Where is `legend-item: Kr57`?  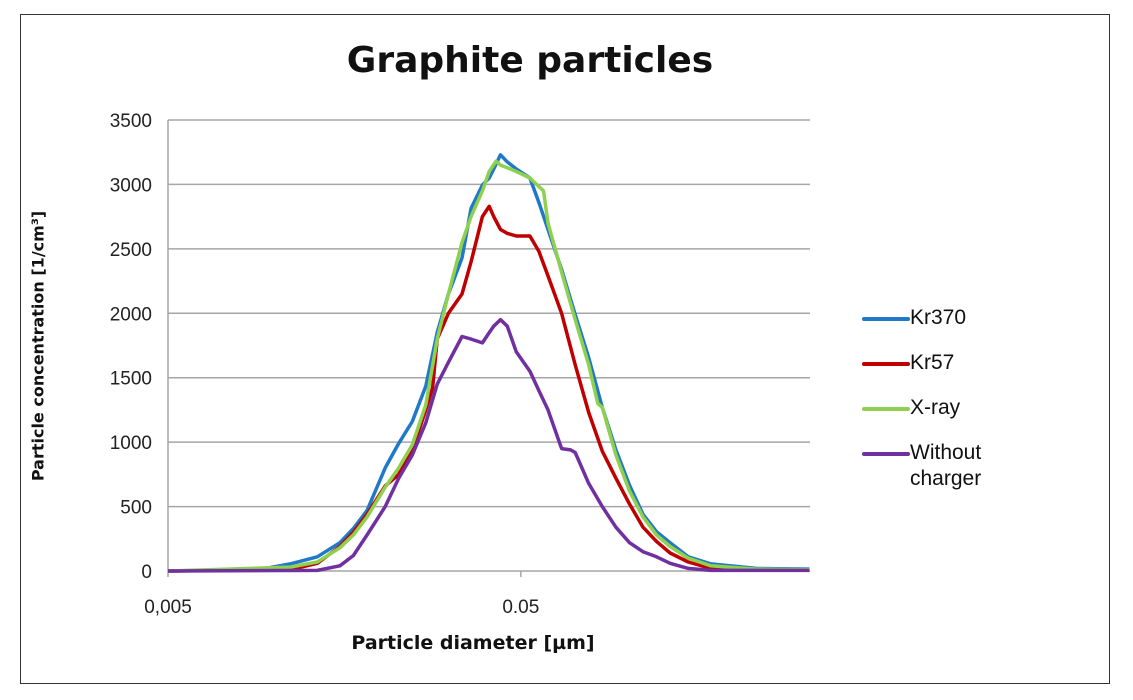
legend-item: Kr57 is located at coordinates (941, 363).